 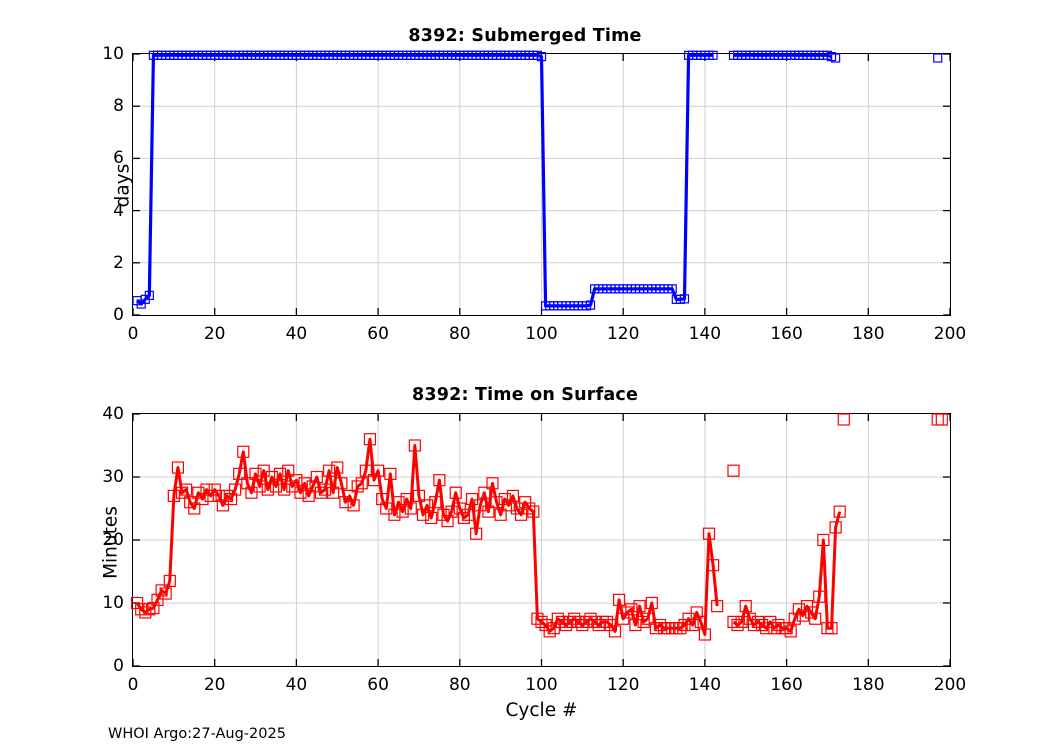 I want to click on chart-title-time-on-surface: 8392: Time on Surface, so click(x=525, y=395).